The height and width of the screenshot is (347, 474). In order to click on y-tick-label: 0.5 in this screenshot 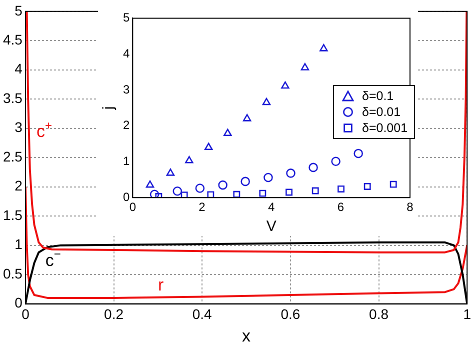, I will do `click(12, 273)`.